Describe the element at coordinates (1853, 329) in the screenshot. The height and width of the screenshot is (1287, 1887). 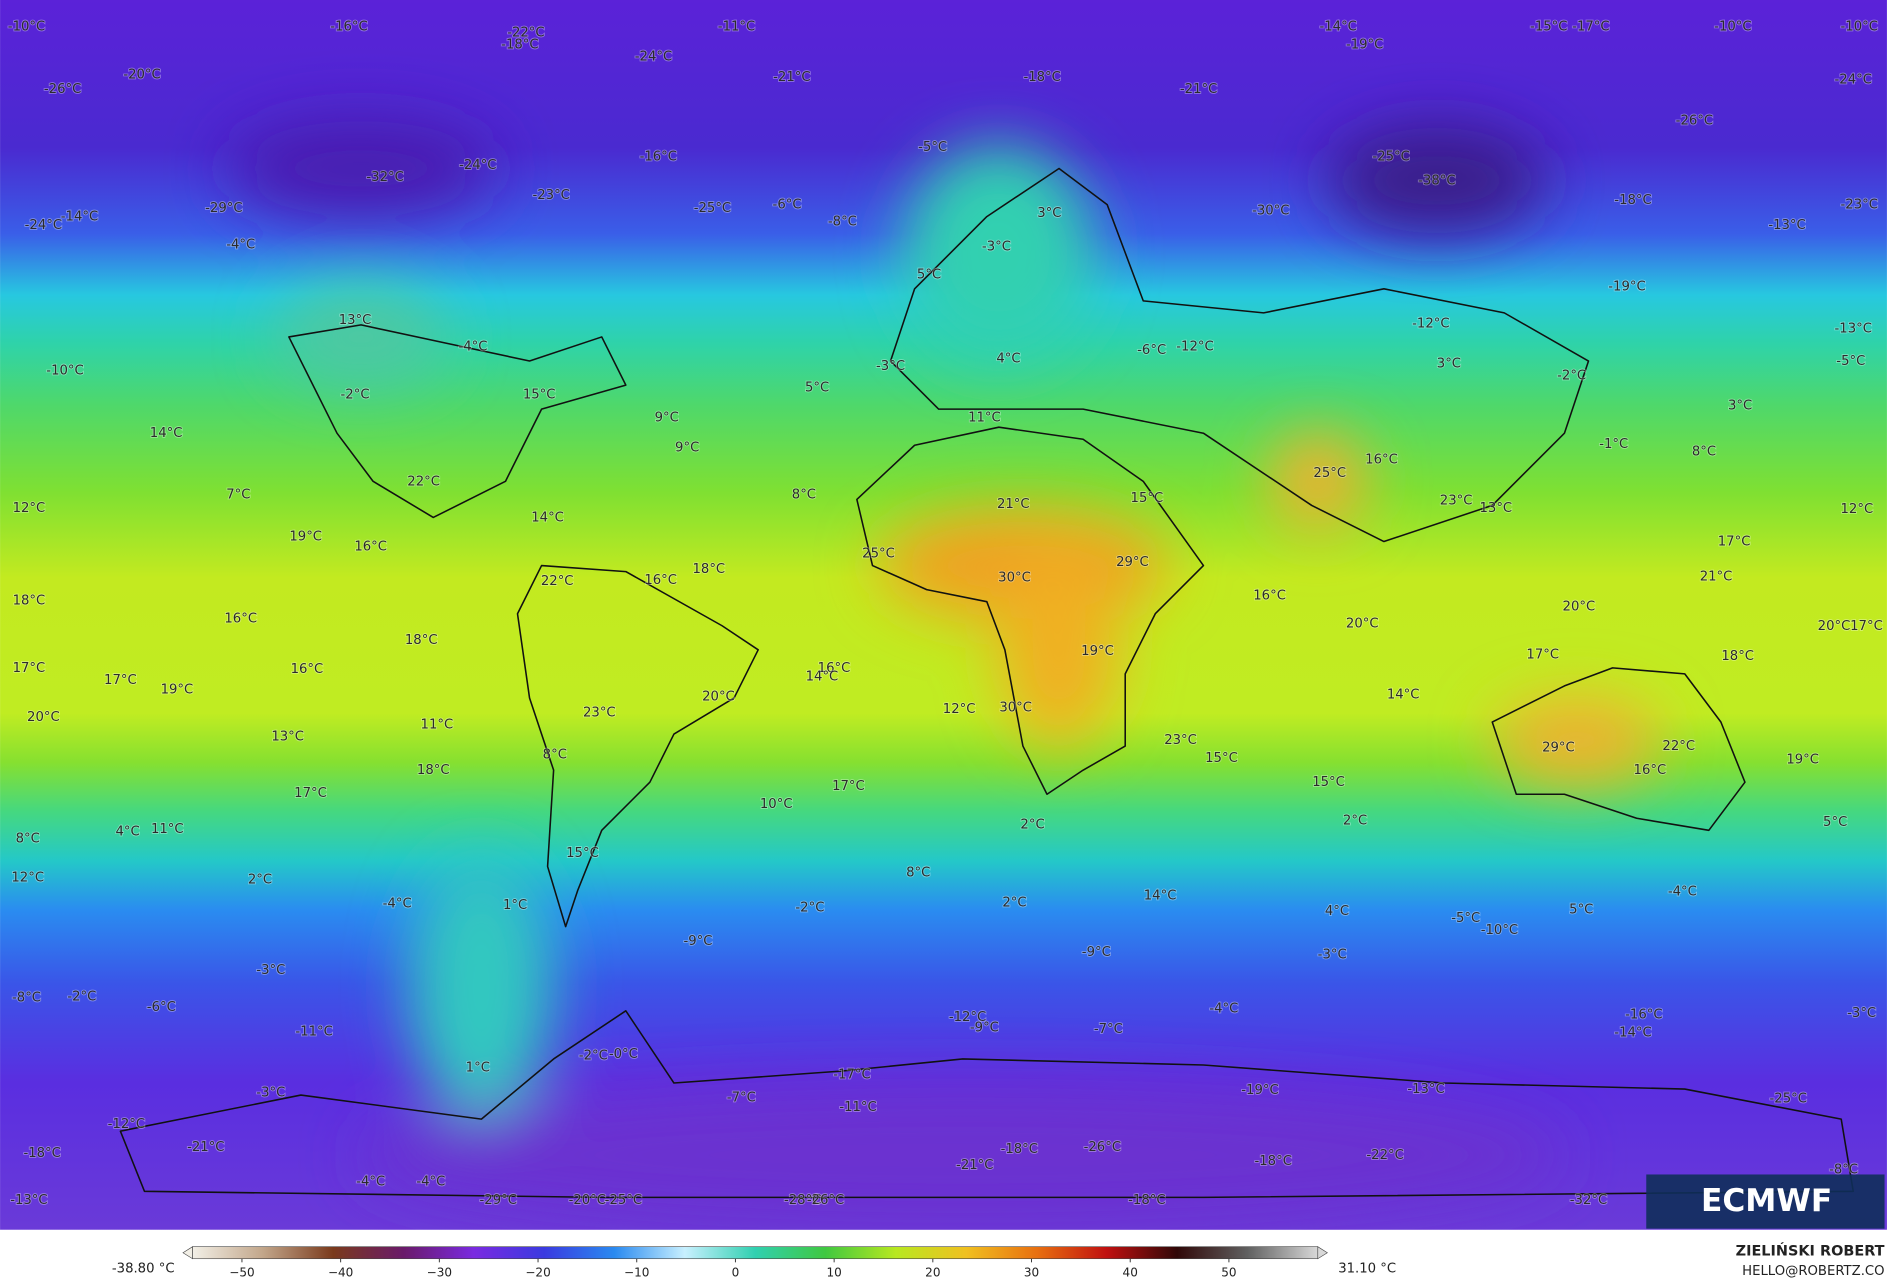
I see `temperature-label: -13°C` at that location.